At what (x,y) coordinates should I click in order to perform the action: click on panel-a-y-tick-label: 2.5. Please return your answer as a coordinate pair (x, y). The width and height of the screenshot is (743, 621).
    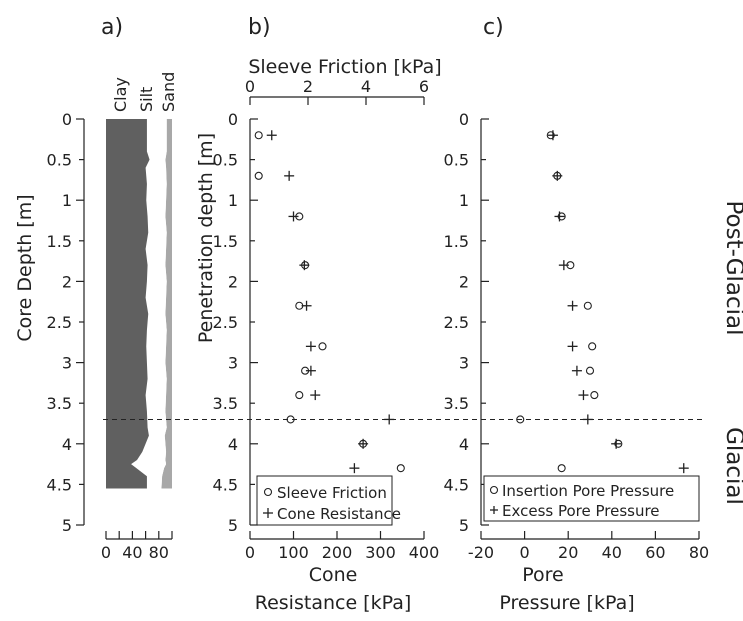
    Looking at the image, I should click on (59, 322).